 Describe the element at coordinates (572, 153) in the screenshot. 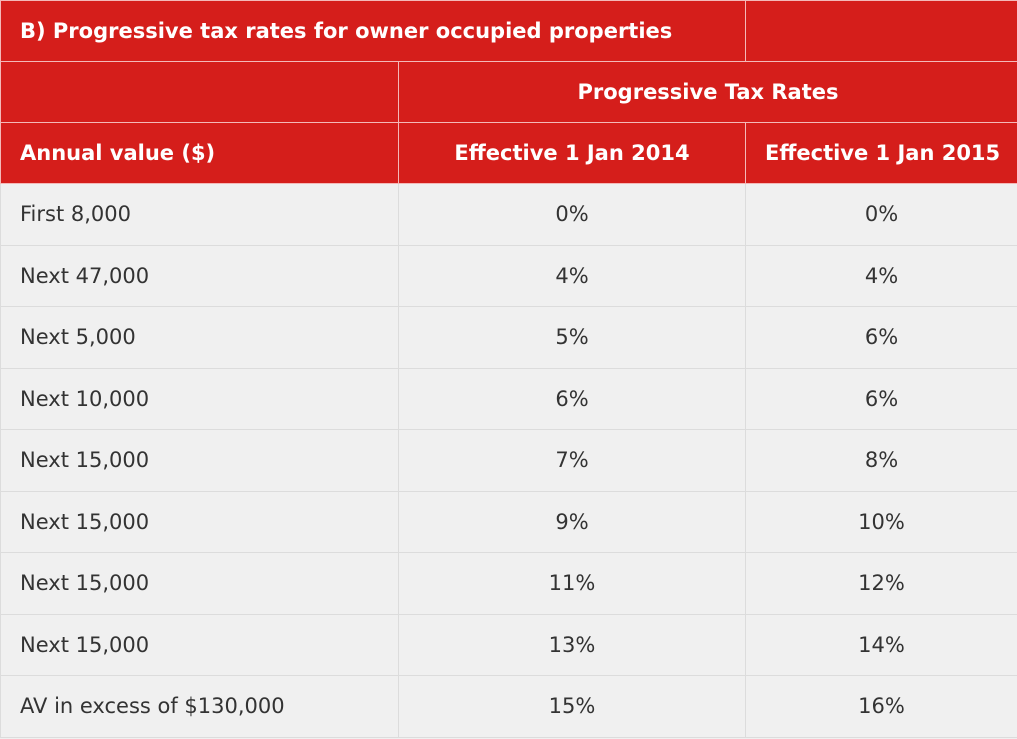

I see `column-header: Effective 1 Jan 2014` at that location.